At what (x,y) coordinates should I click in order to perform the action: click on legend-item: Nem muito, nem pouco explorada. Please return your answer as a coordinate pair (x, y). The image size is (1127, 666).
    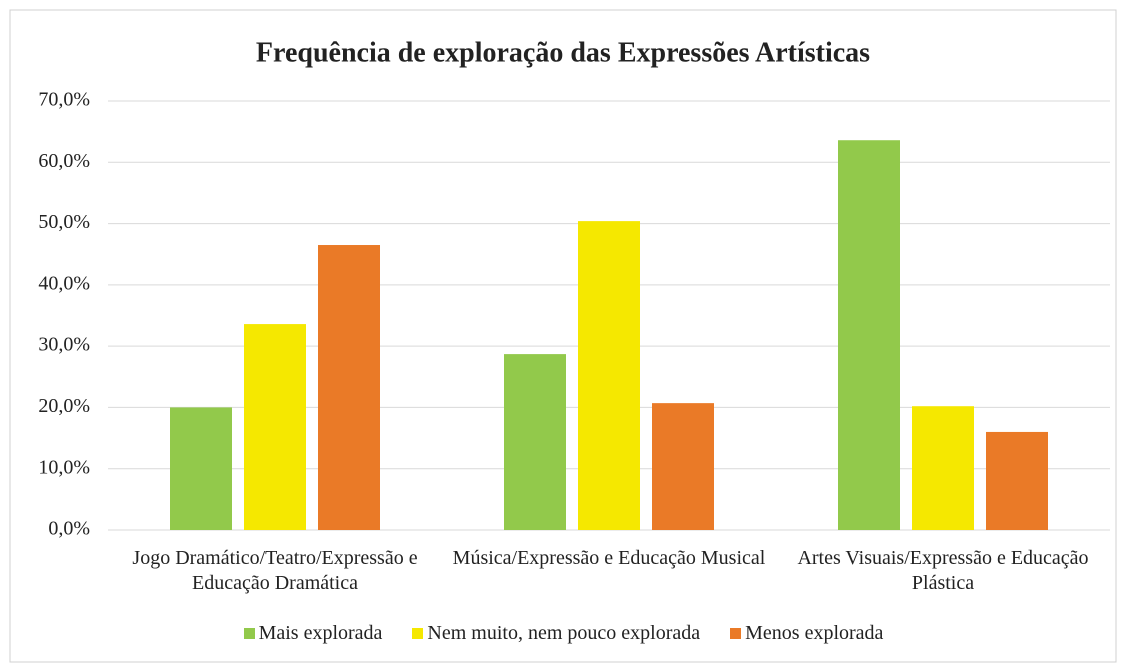
    Looking at the image, I should click on (556, 633).